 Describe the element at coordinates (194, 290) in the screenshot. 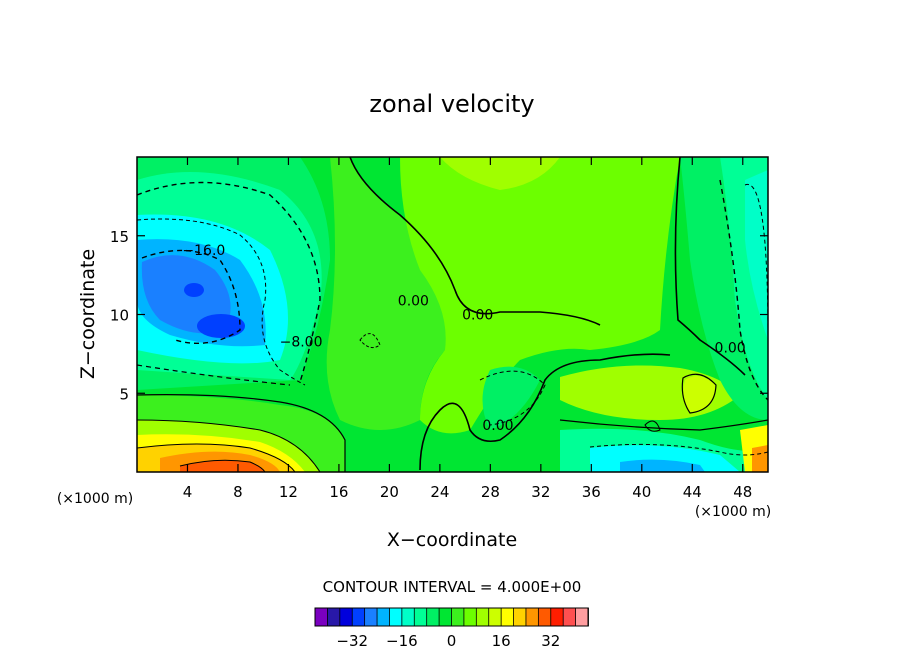

I see `region-blue-core-small` at that location.